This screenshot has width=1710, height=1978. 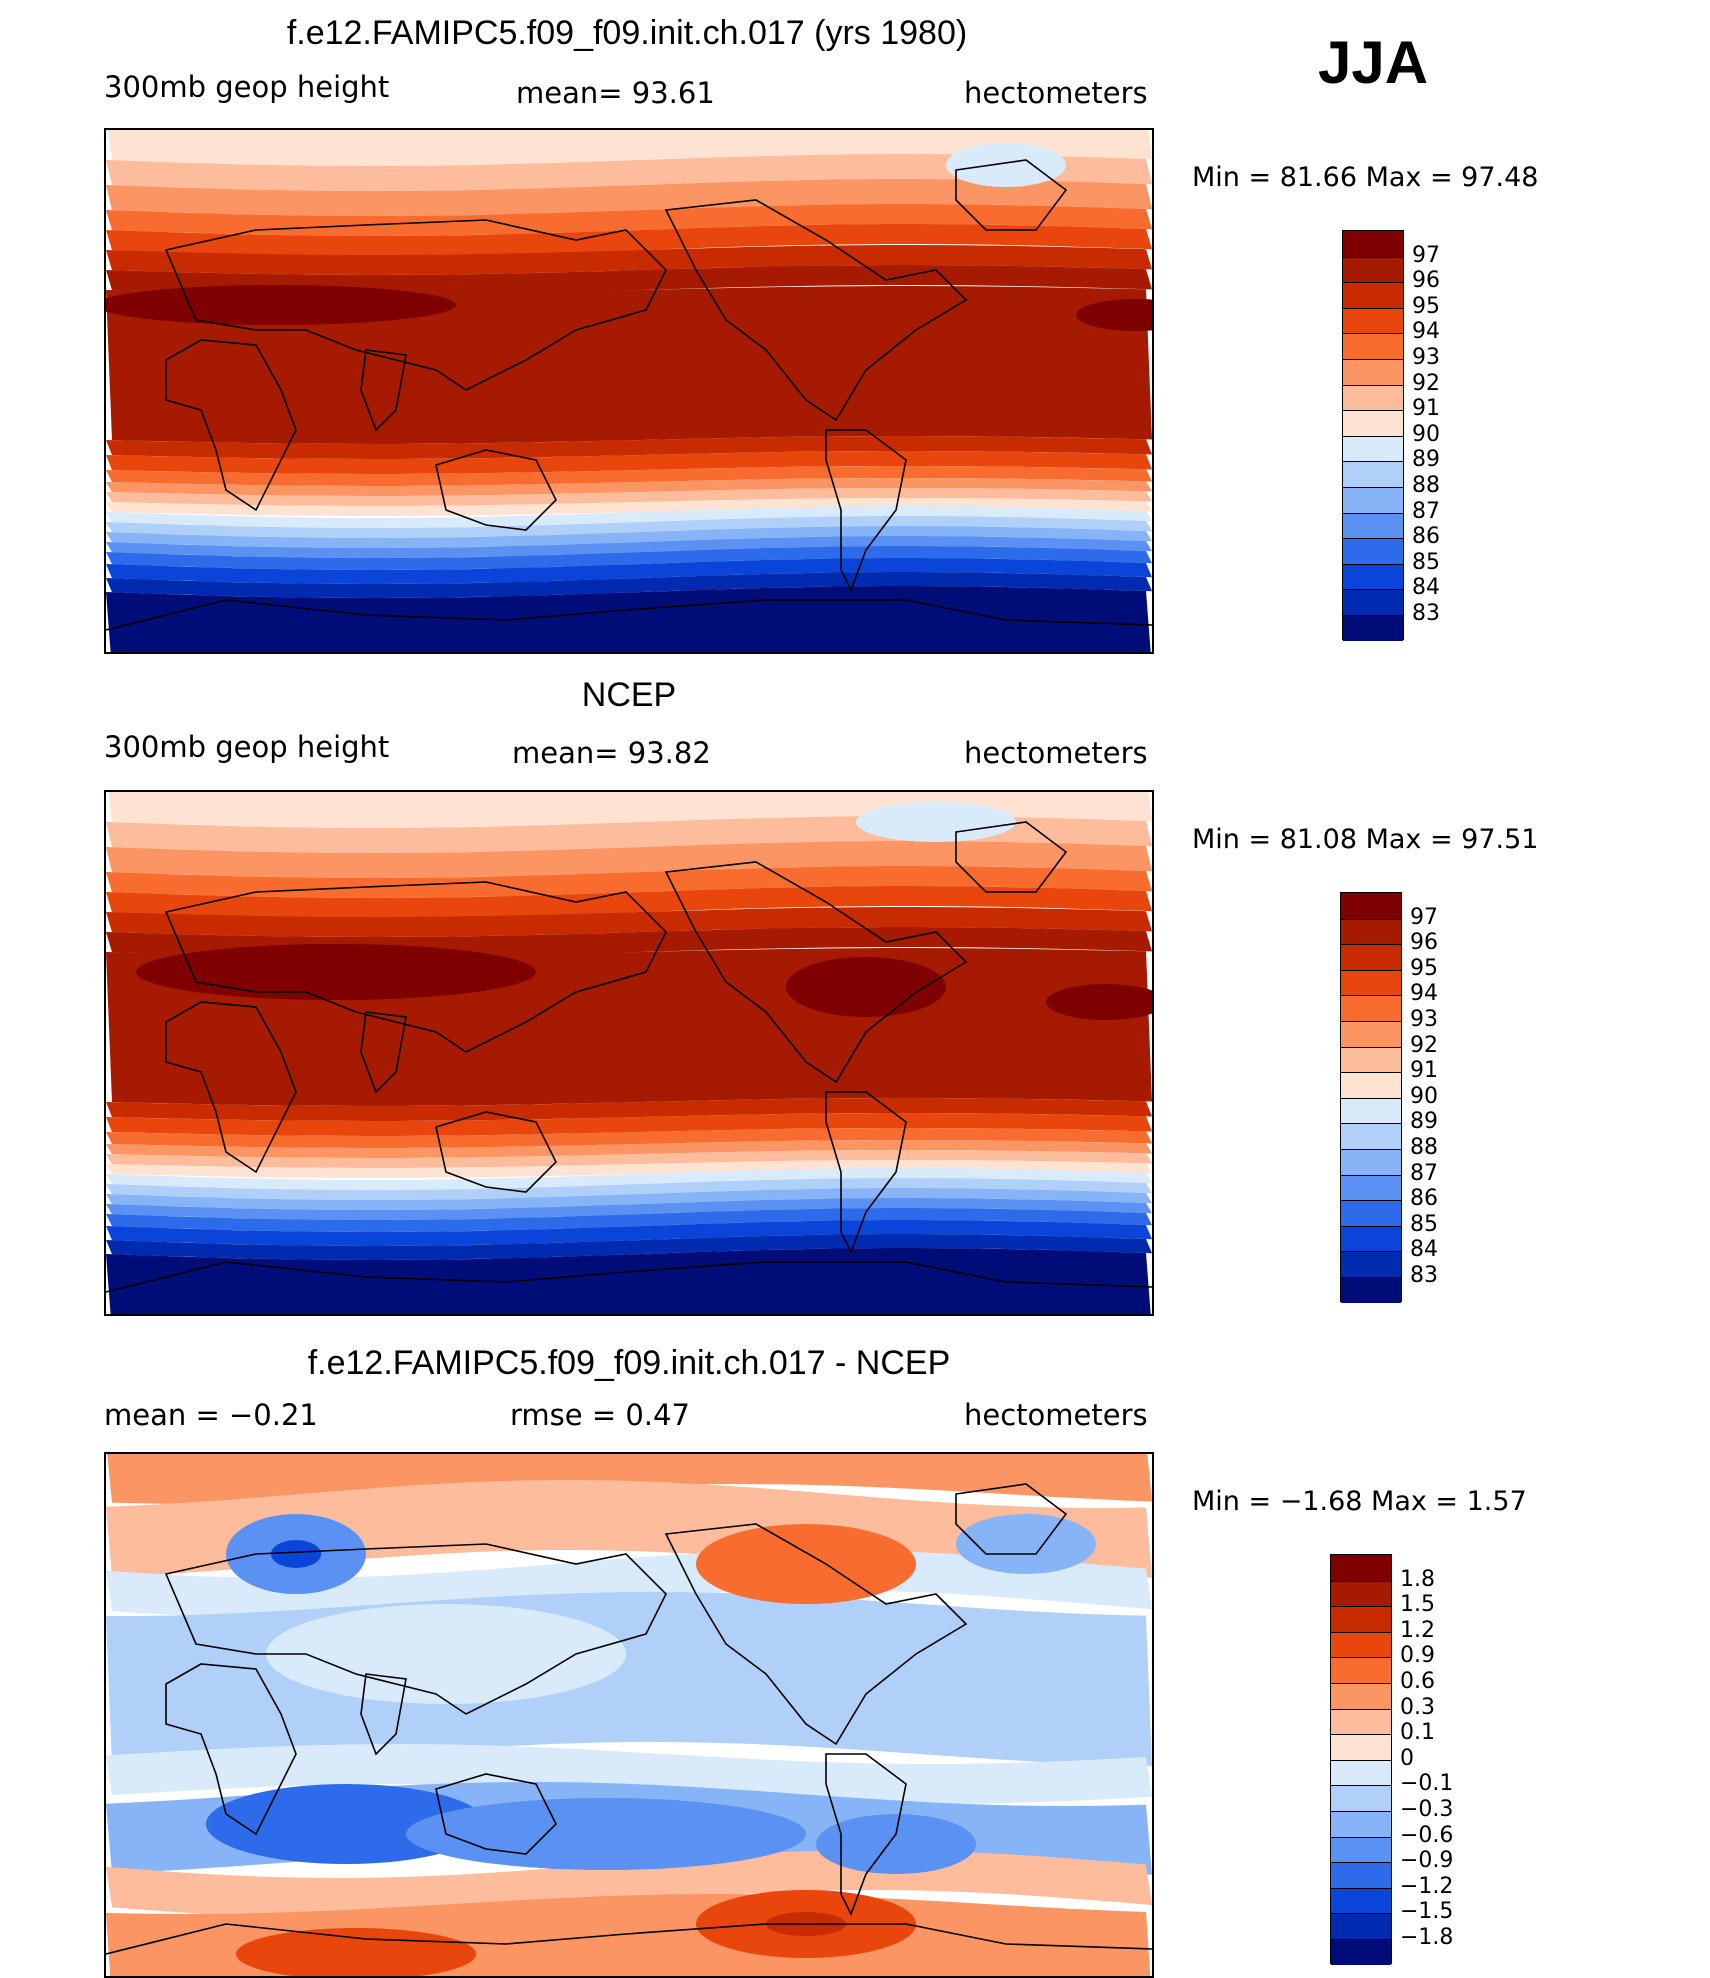 I want to click on variable-label: 300mb geop height, so click(x=247, y=747).